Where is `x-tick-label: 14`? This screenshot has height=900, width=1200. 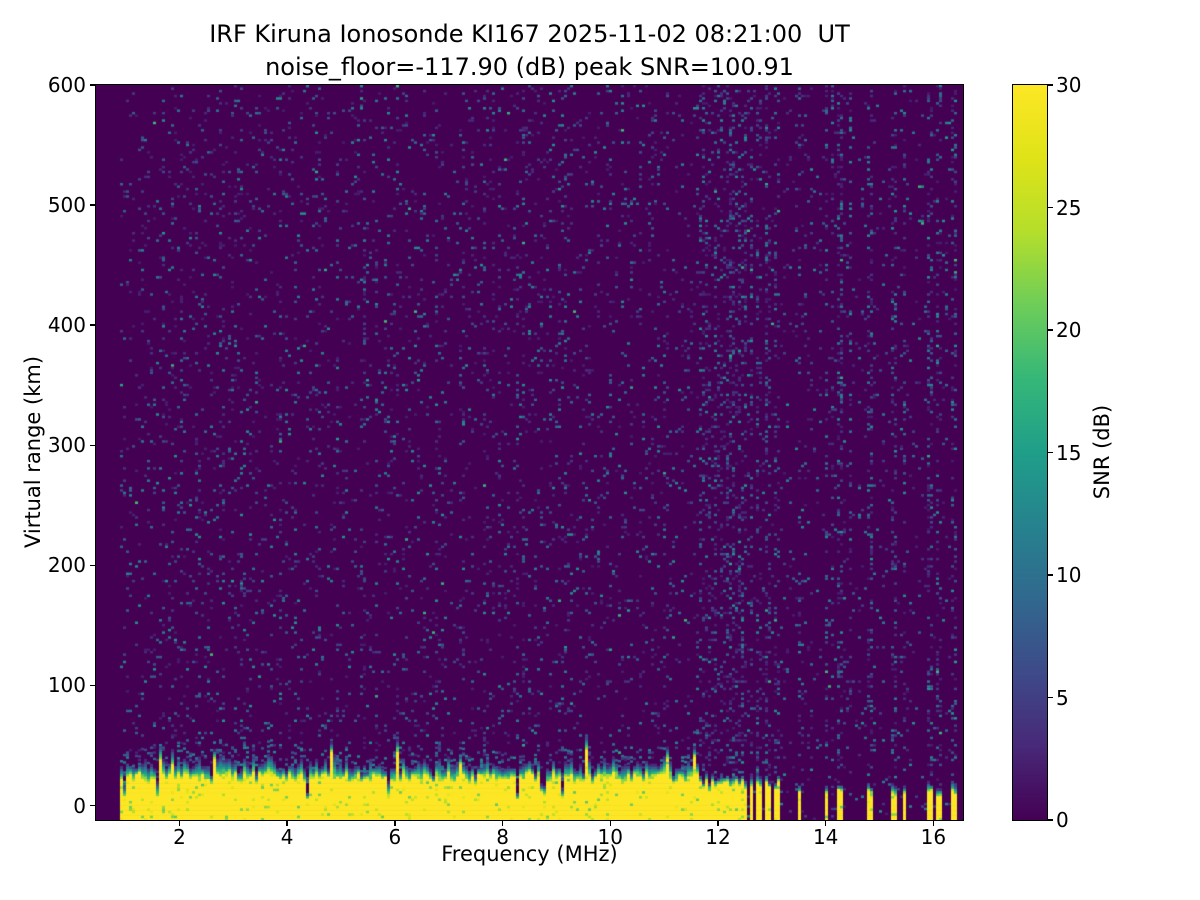 x-tick-label: 14 is located at coordinates (825, 837).